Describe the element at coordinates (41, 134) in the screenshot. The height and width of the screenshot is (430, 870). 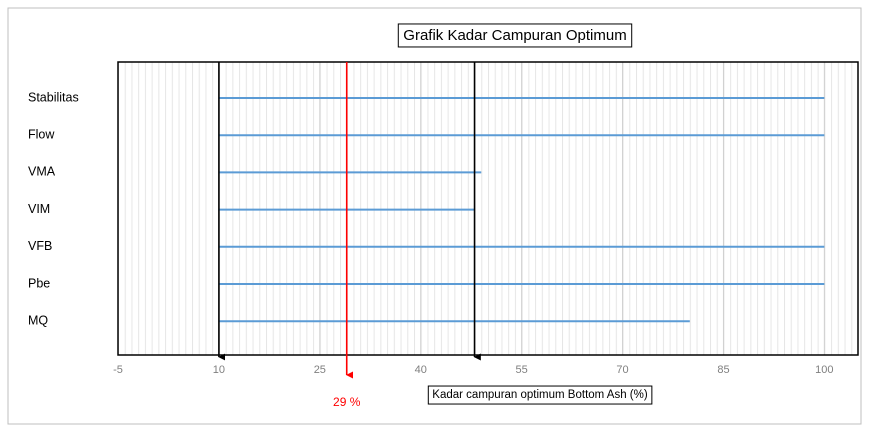
I see `y-tick-label: Flow` at that location.